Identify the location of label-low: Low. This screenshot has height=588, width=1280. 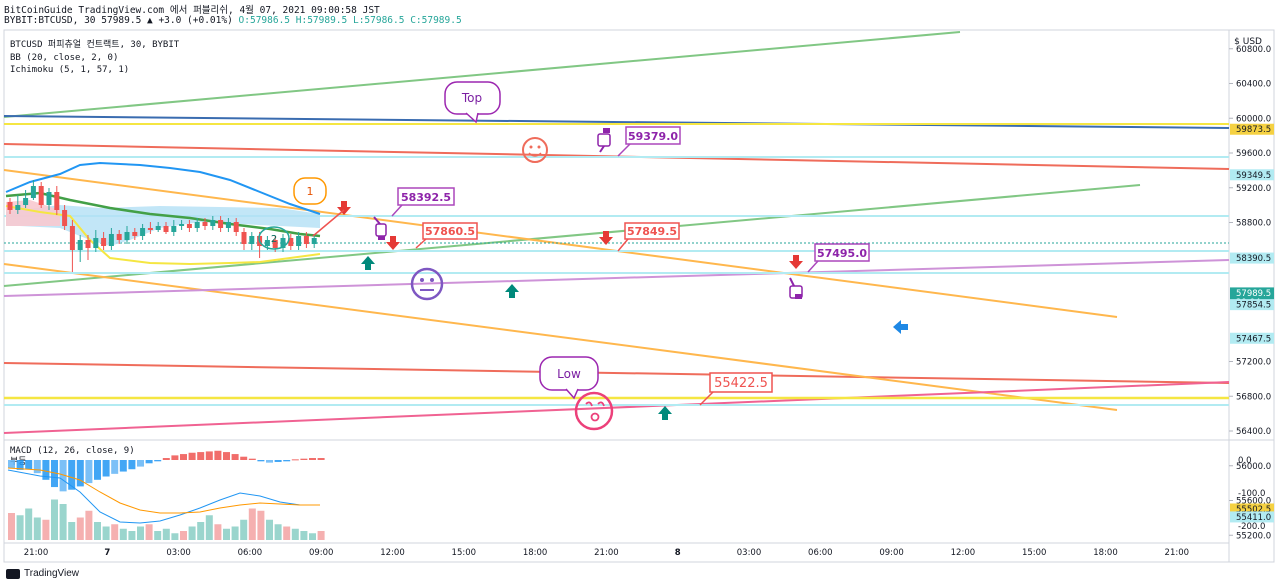
(569, 378).